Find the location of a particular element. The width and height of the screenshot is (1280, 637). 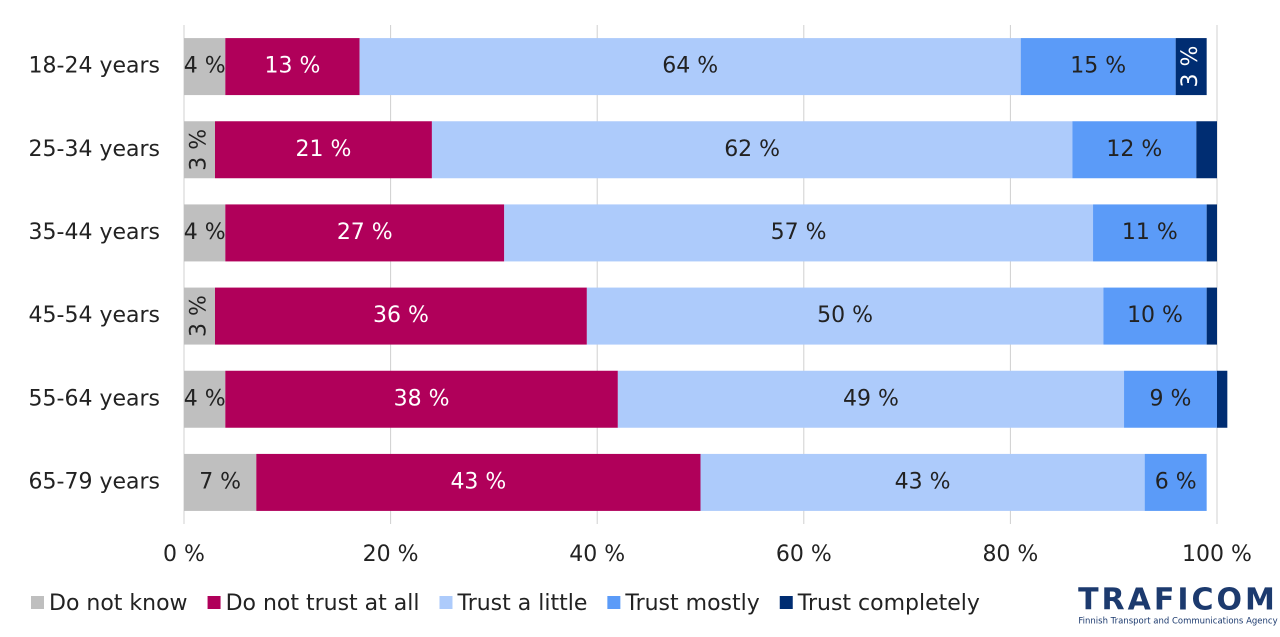

value-label: 57 % is located at coordinates (799, 232).